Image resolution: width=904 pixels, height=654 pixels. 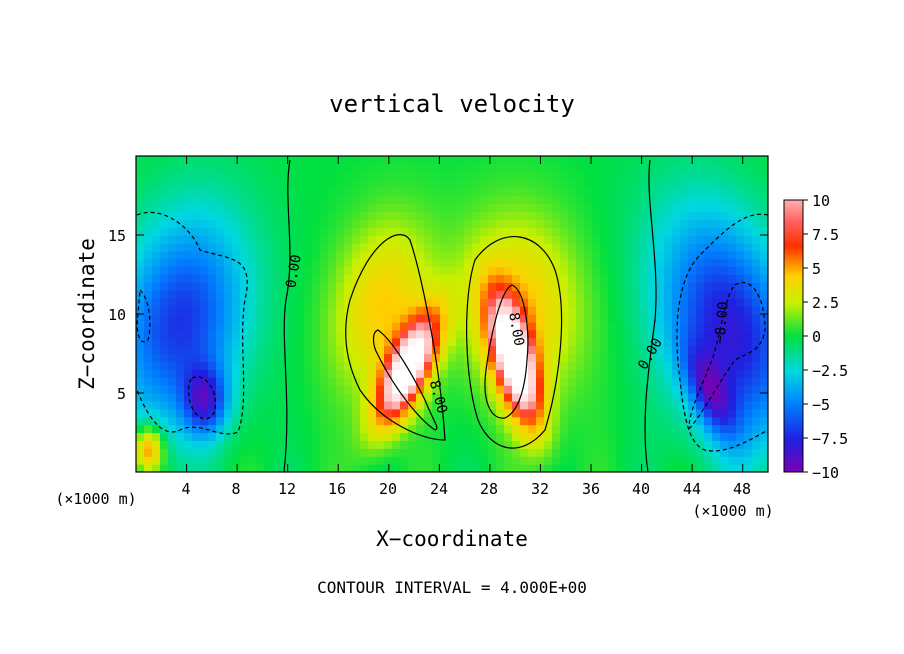 I want to click on x-tick-label-24: 24, so click(x=439, y=489).